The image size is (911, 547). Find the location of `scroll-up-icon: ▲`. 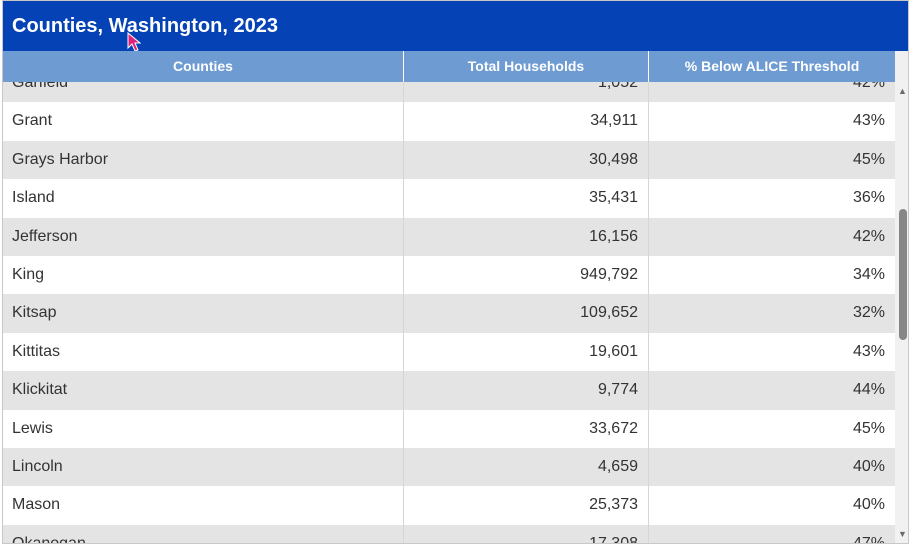

scroll-up-icon: ▲ is located at coordinates (902, 91).